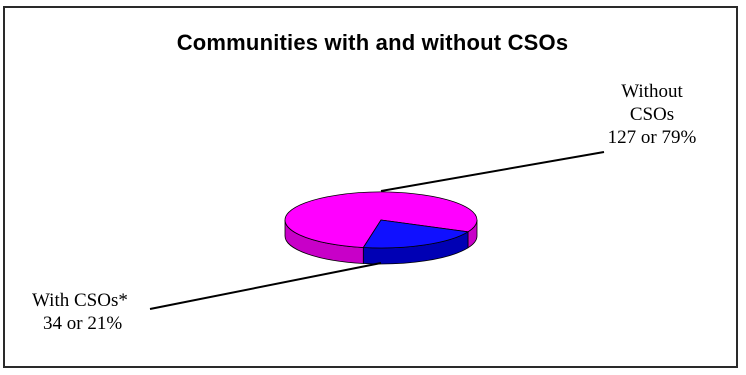 This screenshot has height=375, width=746. What do you see at coordinates (80, 312) in the screenshot?
I see `data-label-with-csos: With CSOs* 34 or 21%` at bounding box center [80, 312].